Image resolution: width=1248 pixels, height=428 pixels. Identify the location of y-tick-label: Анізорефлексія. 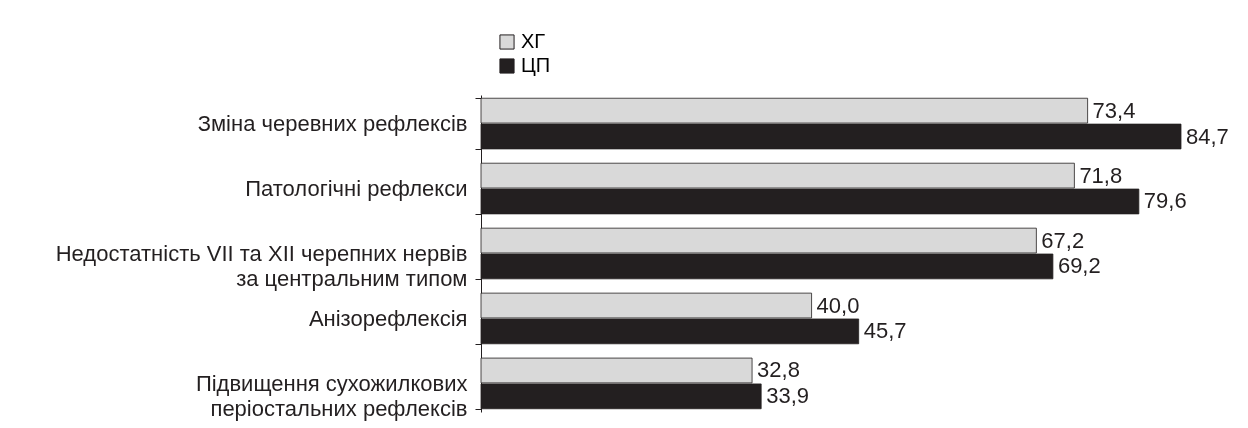
(388, 318).